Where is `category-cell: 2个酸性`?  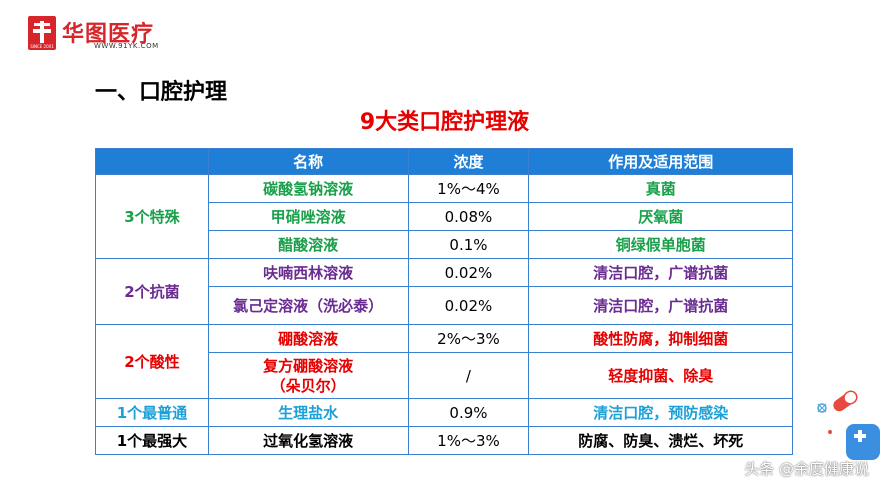
category-cell: 2个酸性 is located at coordinates (152, 361).